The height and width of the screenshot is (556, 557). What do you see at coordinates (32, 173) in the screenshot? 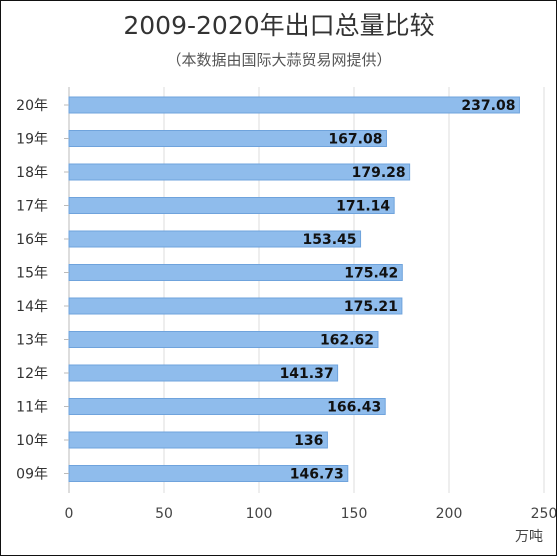
I see `category-label: 18年` at bounding box center [32, 173].